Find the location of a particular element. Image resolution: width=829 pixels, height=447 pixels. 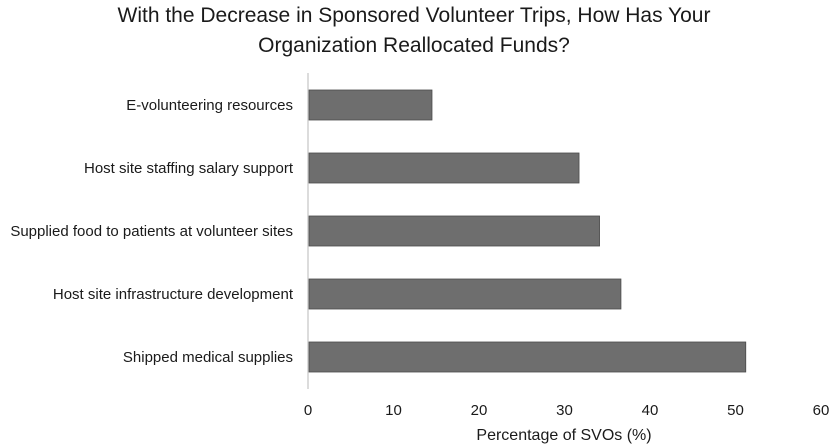

category-label: E-volunteering resources is located at coordinates (209, 105).